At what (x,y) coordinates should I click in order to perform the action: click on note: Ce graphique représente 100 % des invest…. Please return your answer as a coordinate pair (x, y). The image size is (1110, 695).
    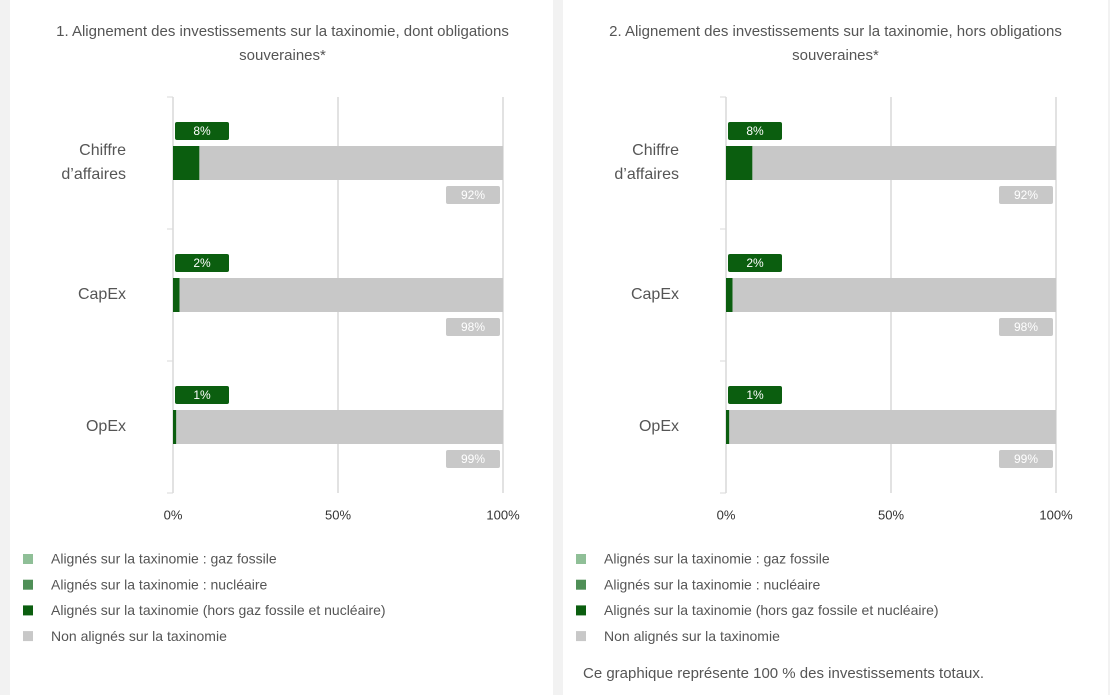
    Looking at the image, I should click on (784, 673).